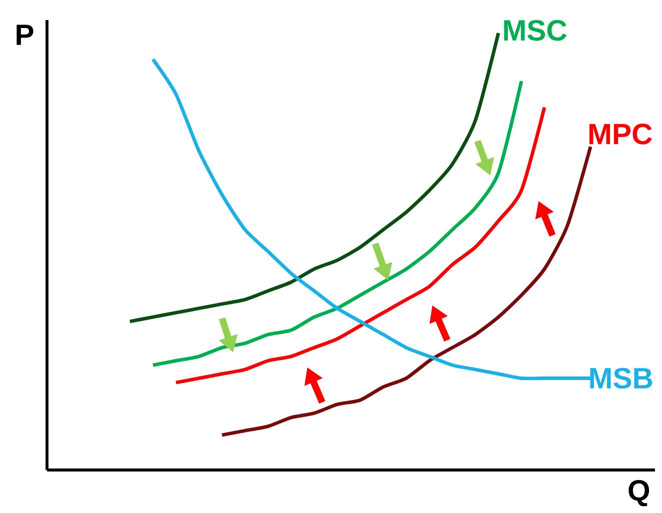 Image resolution: width=662 pixels, height=513 pixels. I want to click on x-axis-title: Q, so click(639, 493).